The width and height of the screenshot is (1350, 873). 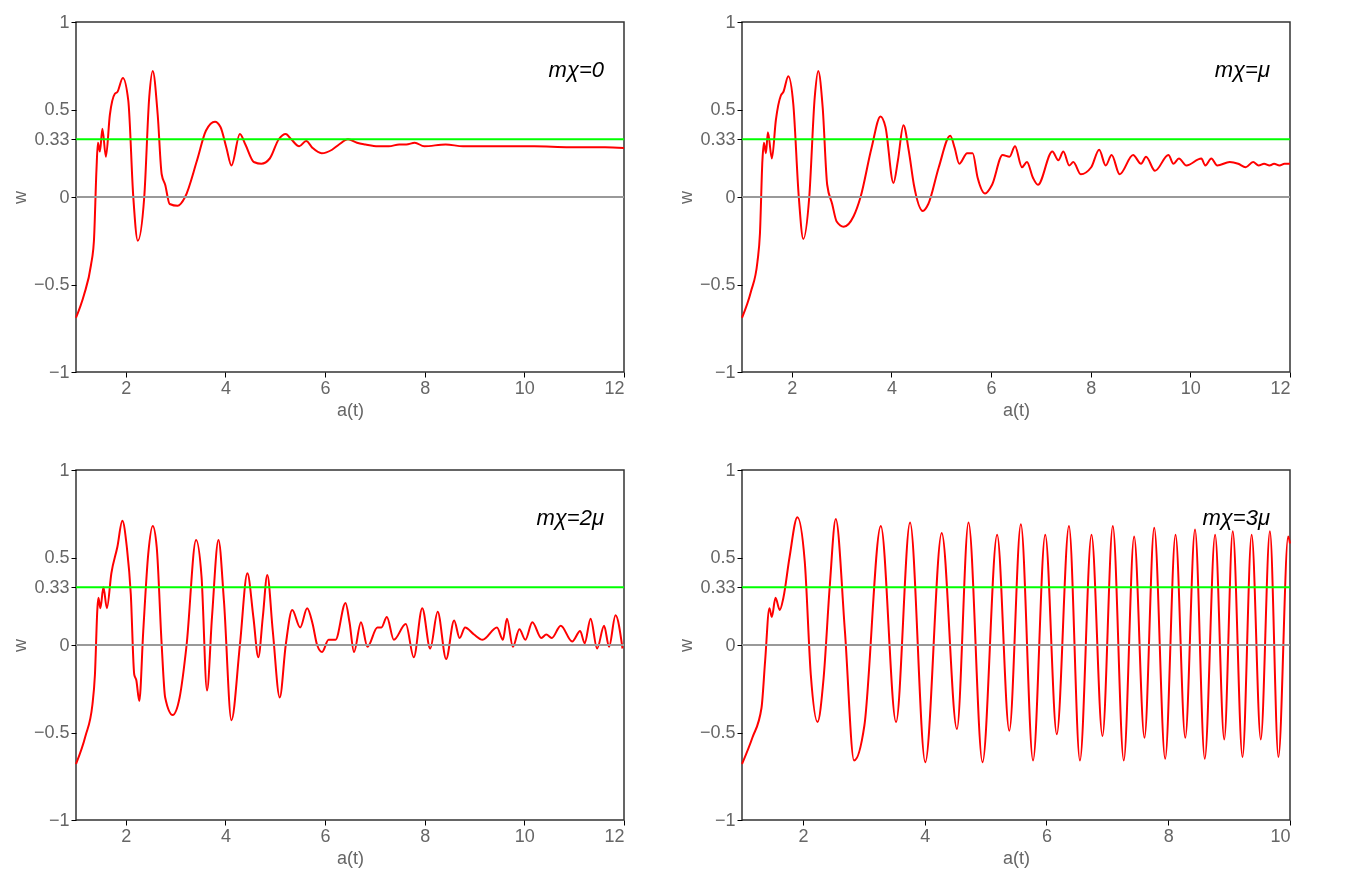 What do you see at coordinates (1236, 517) in the screenshot?
I see `annotation: mχ=3μ` at bounding box center [1236, 517].